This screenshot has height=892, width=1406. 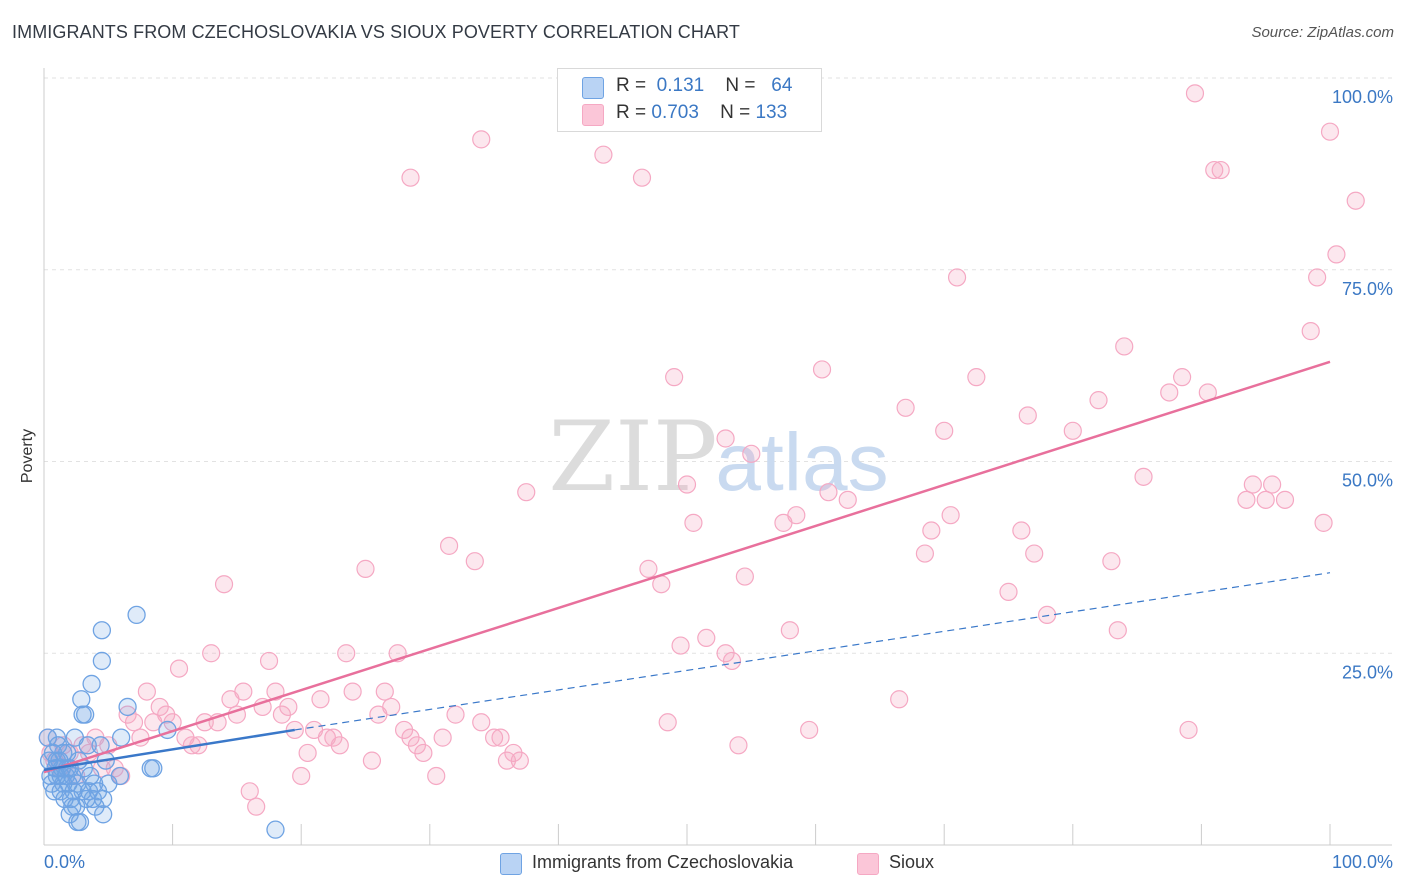 I want to click on bottom-legend-label-1: Immigrants from Czechoslovakia, so click(x=663, y=862).